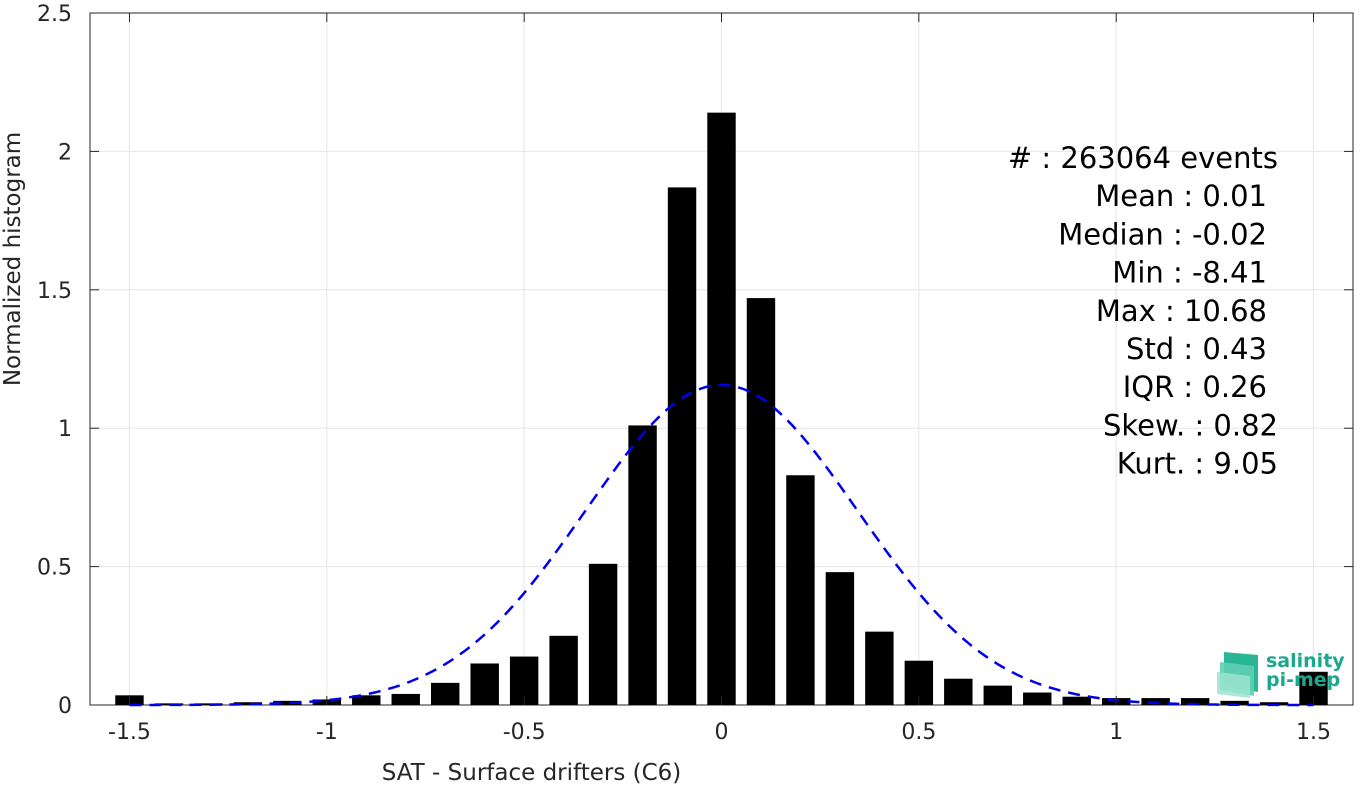 The height and width of the screenshot is (785, 1367). I want to click on y-tick-label: 2, so click(65, 152).